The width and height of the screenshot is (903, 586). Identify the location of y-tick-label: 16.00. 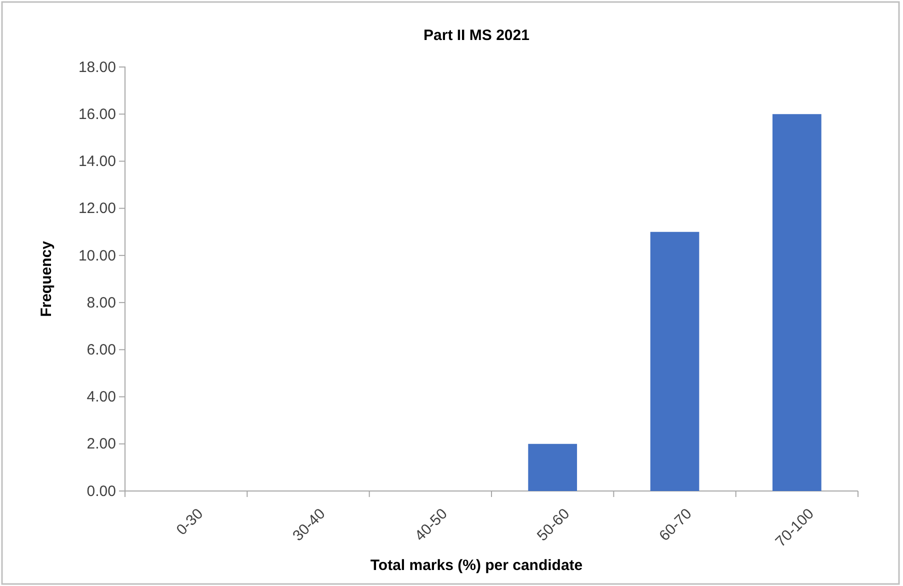
(97, 114).